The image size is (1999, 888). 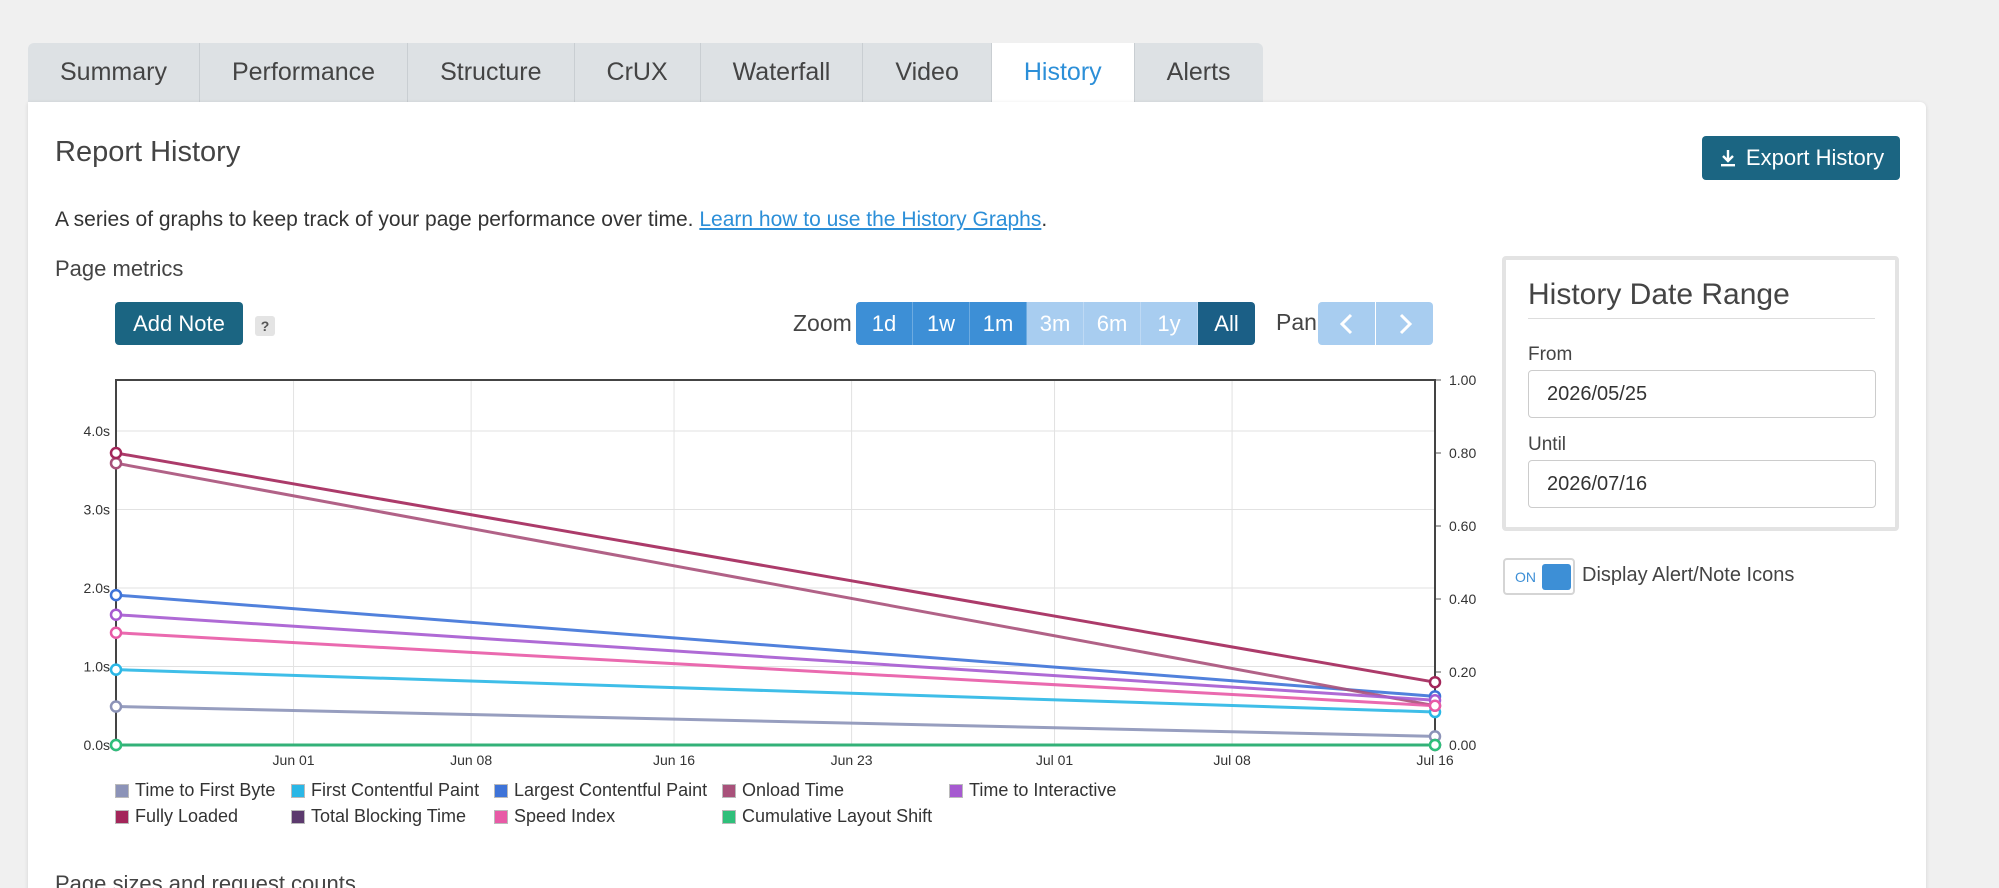 I want to click on download-icon, so click(x=1727, y=158).